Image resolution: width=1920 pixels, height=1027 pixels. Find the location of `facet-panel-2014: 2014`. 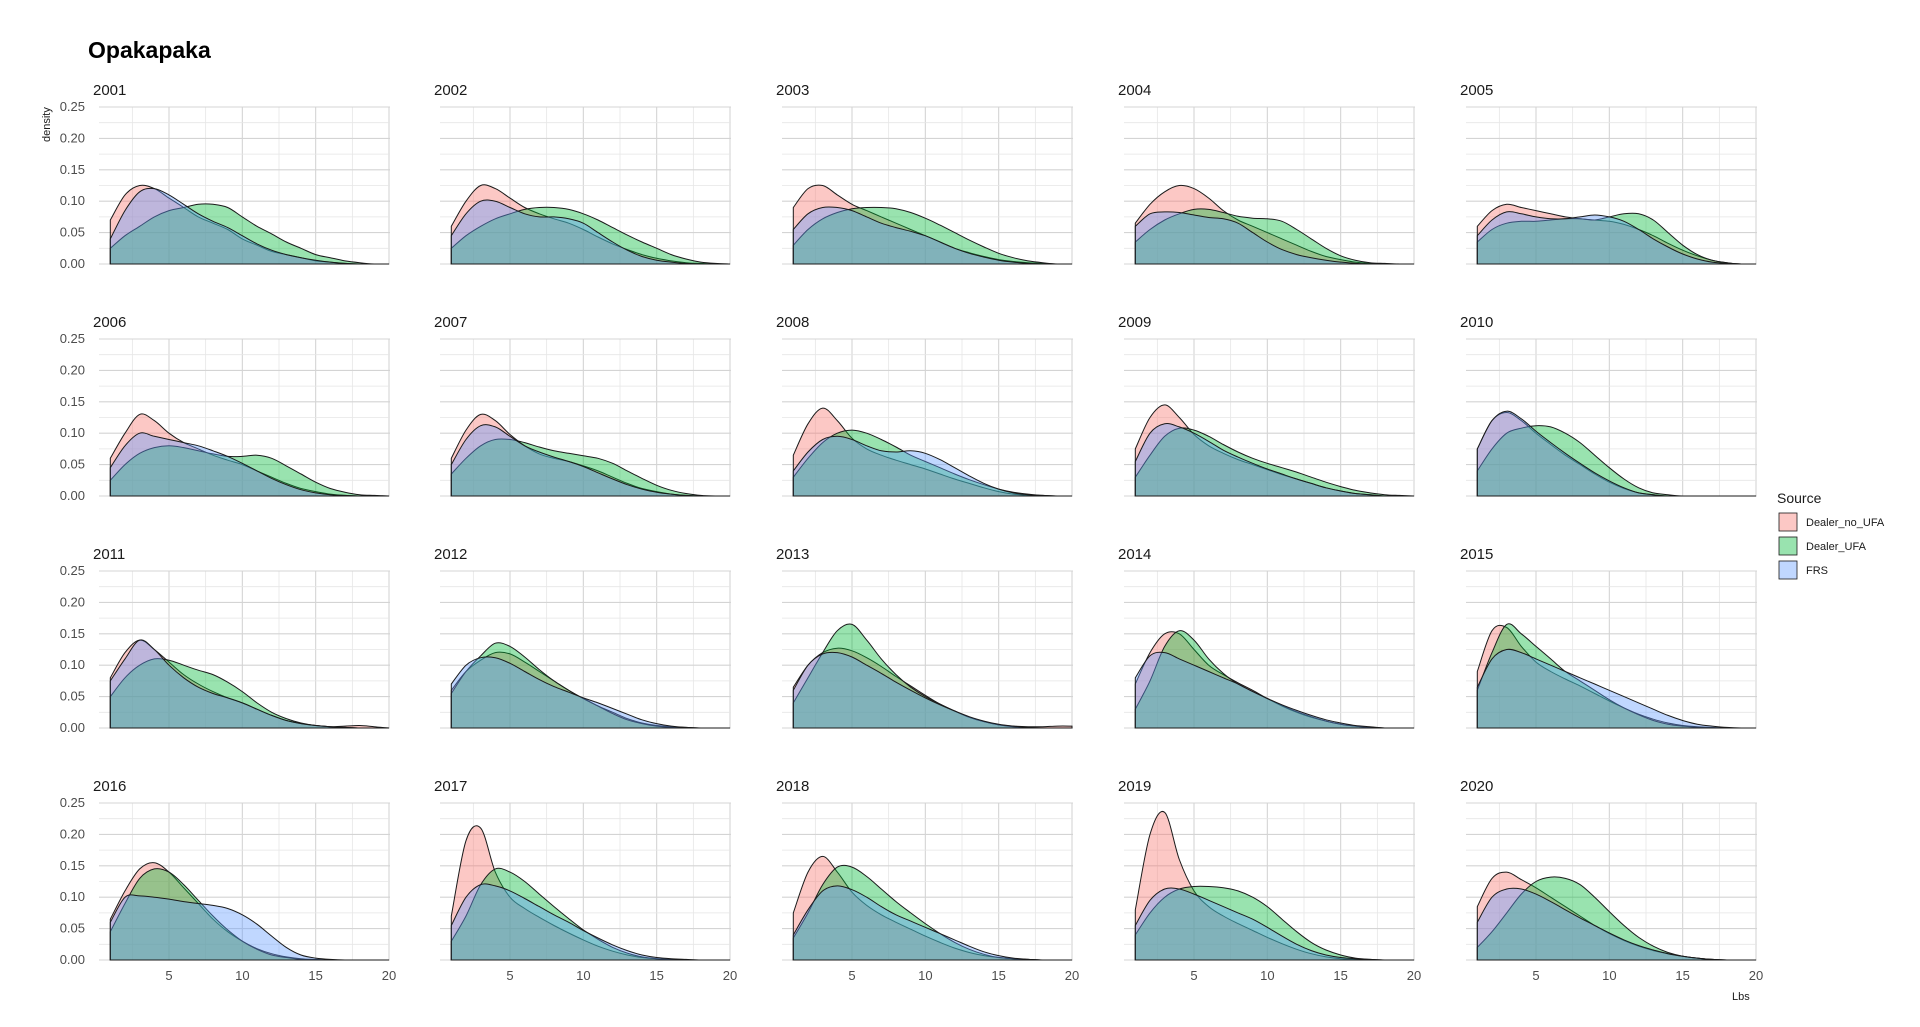

facet-panel-2014: 2014 is located at coordinates (1266, 637).